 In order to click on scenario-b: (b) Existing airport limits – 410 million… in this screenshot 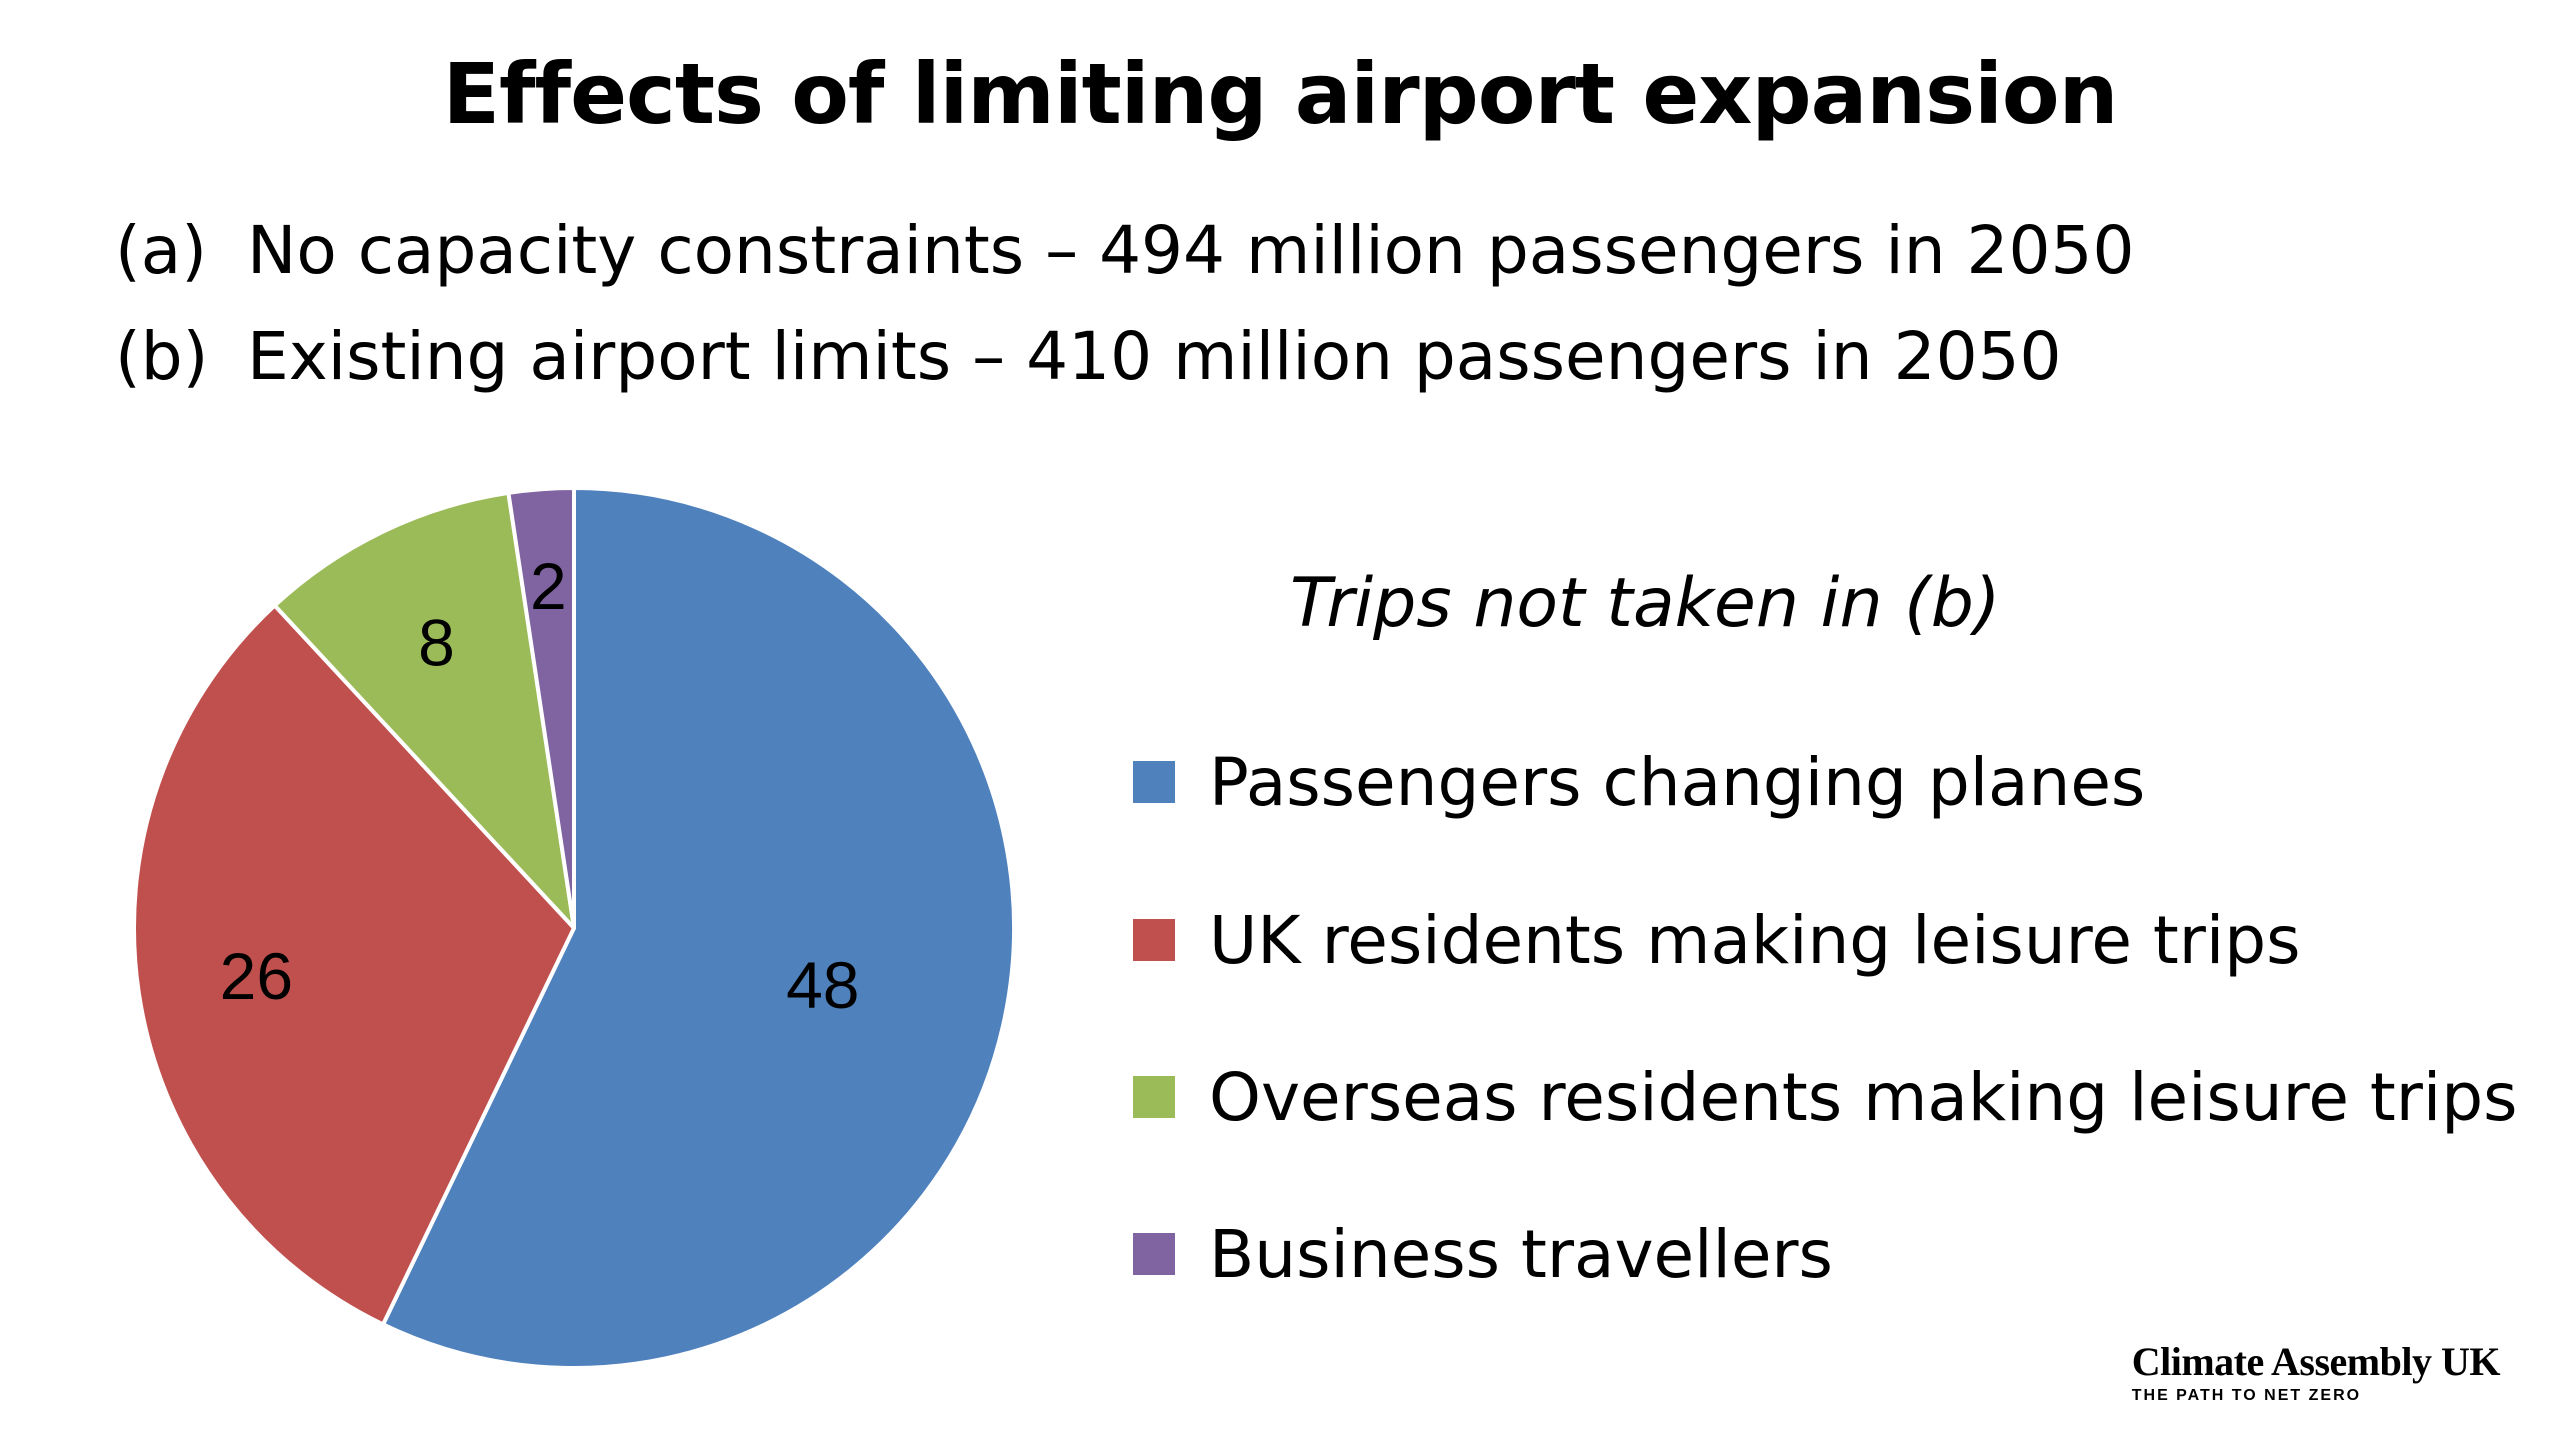, I will do `click(1088, 356)`.